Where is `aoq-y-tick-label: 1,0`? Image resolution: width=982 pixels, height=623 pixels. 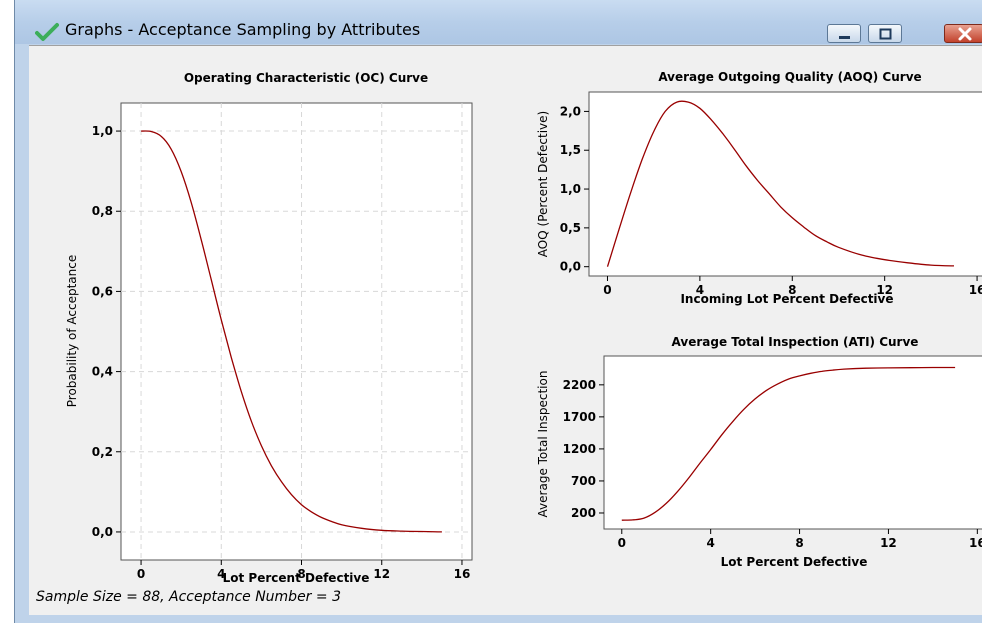
aoq-y-tick-label: 1,0 is located at coordinates (570, 189).